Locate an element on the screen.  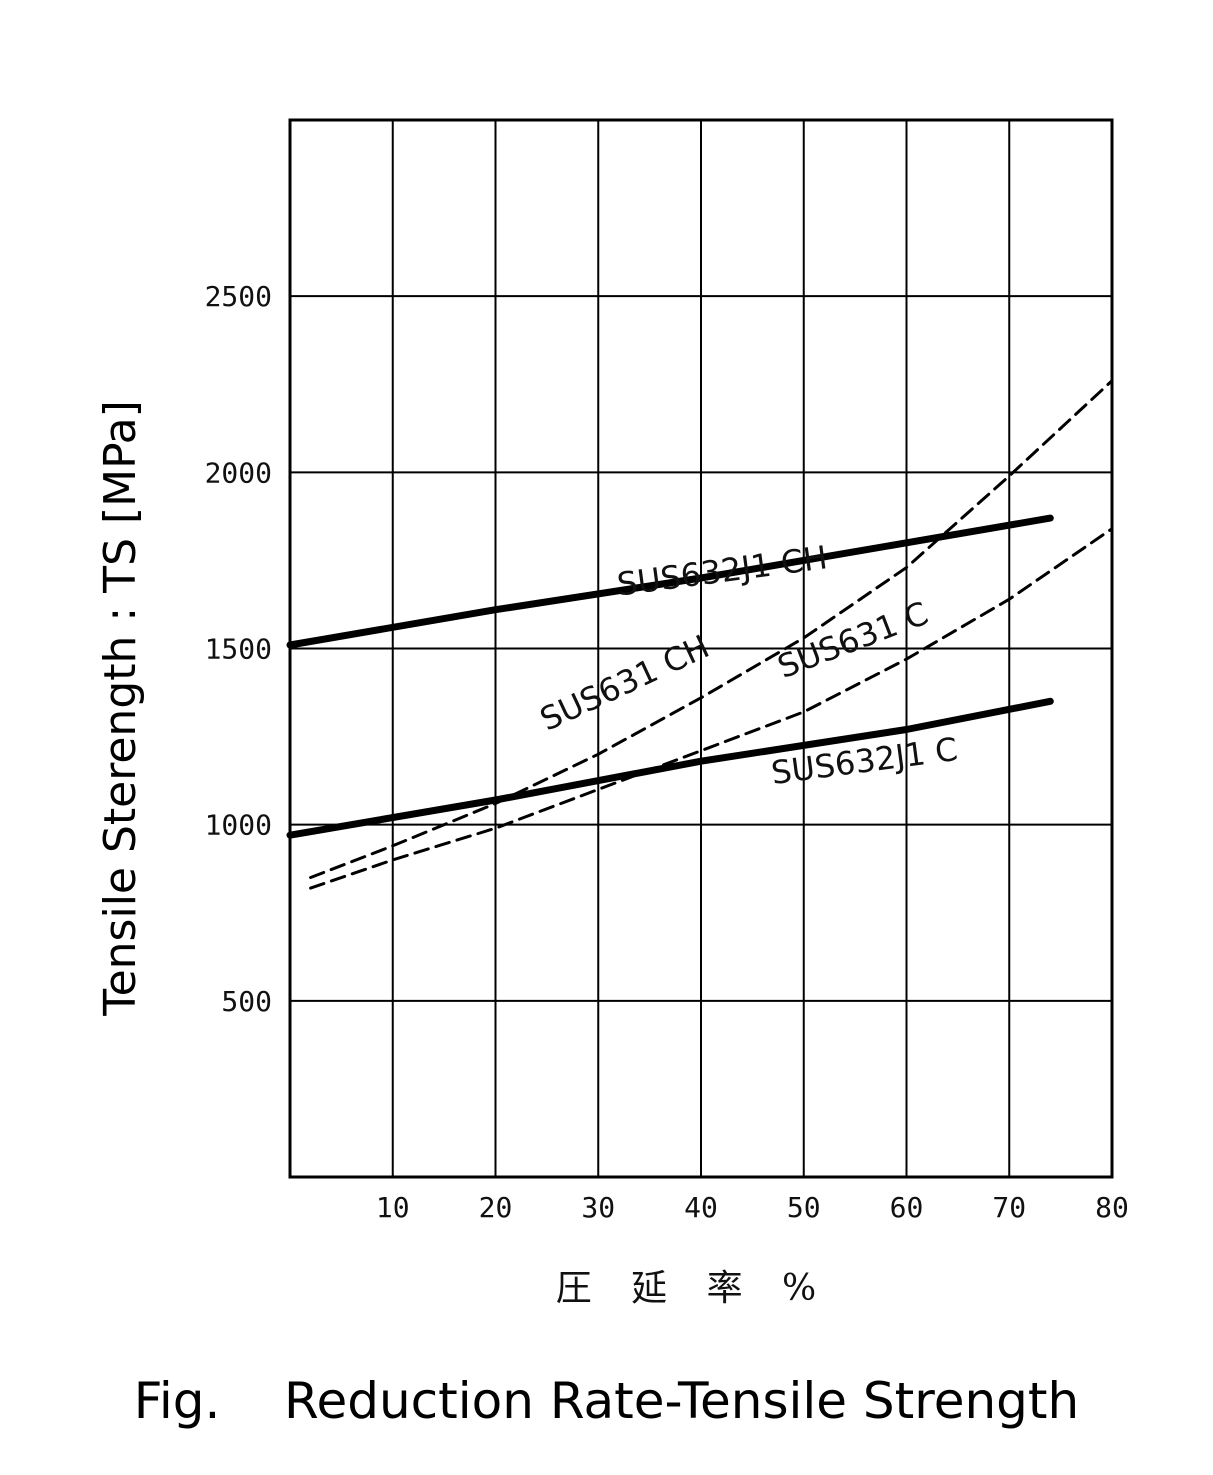
series-label-sus631-ch: SUS631 CH is located at coordinates (624, 682).